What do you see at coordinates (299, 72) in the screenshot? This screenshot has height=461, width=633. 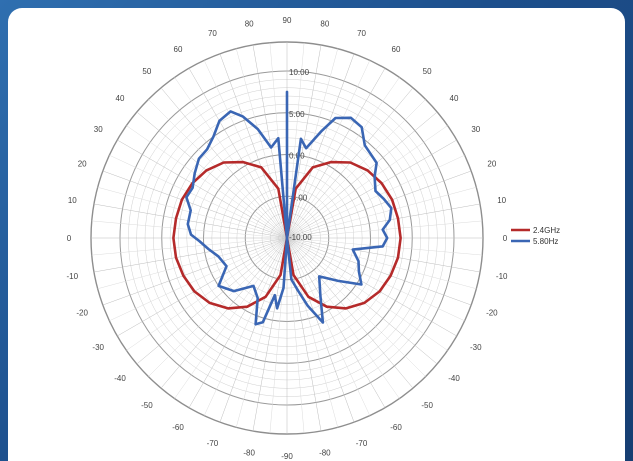 I see `ring-label: 10.00` at bounding box center [299, 72].